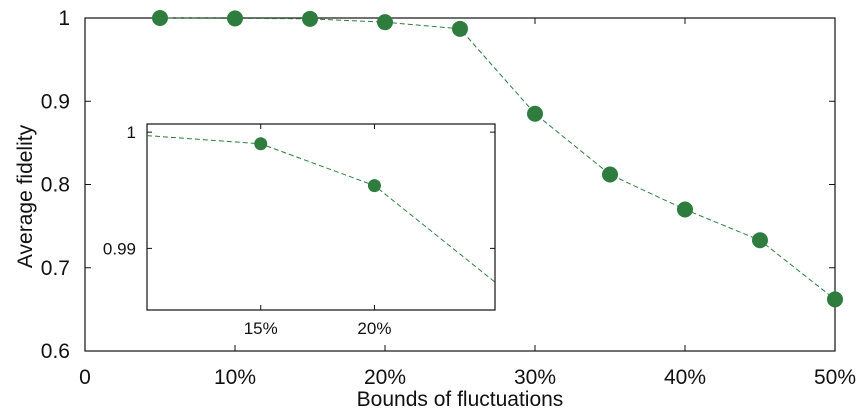  What do you see at coordinates (131, 132) in the screenshot?
I see `inset-y-tick-label: 1` at bounding box center [131, 132].